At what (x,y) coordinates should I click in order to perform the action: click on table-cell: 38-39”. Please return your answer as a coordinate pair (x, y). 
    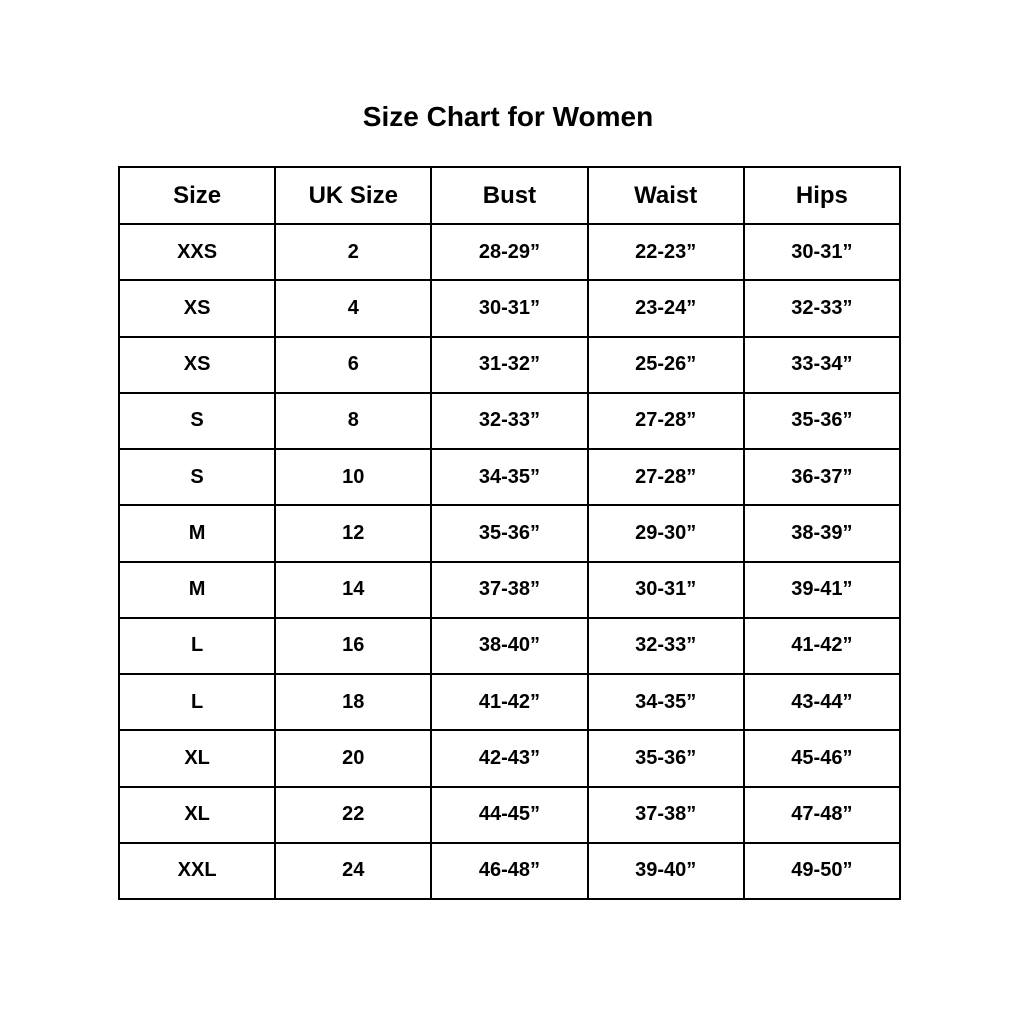
    Looking at the image, I should click on (822, 533).